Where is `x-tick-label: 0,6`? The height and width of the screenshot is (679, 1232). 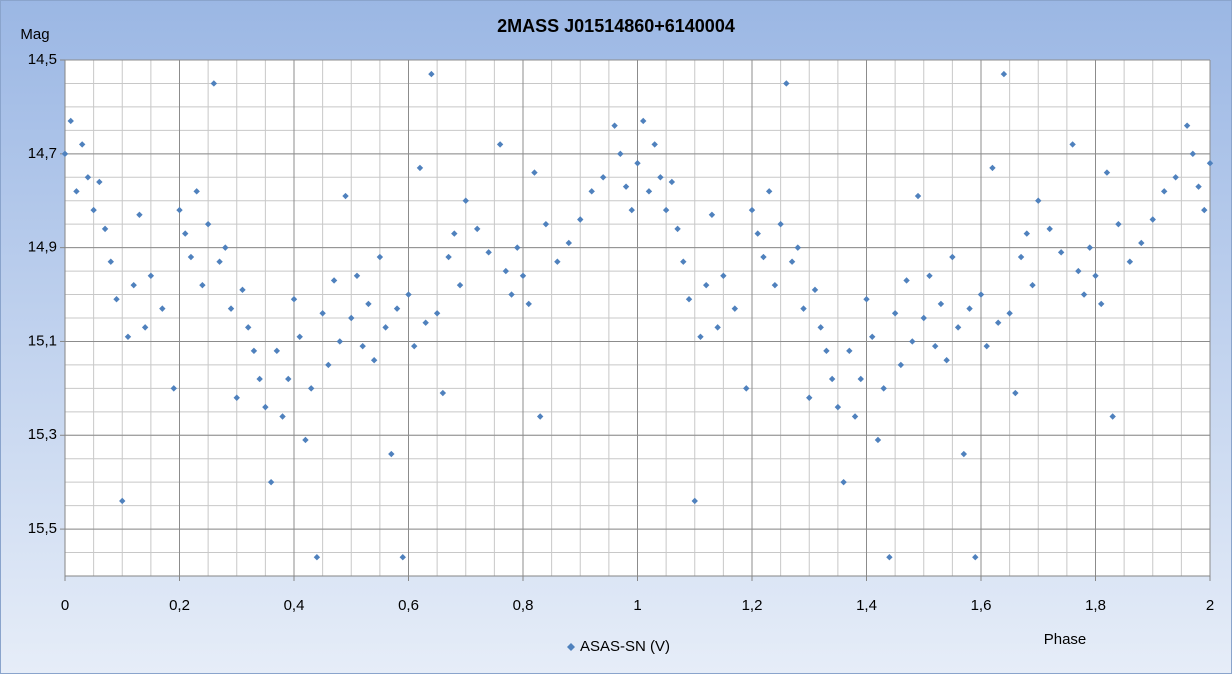
x-tick-label: 0,6 is located at coordinates (408, 605).